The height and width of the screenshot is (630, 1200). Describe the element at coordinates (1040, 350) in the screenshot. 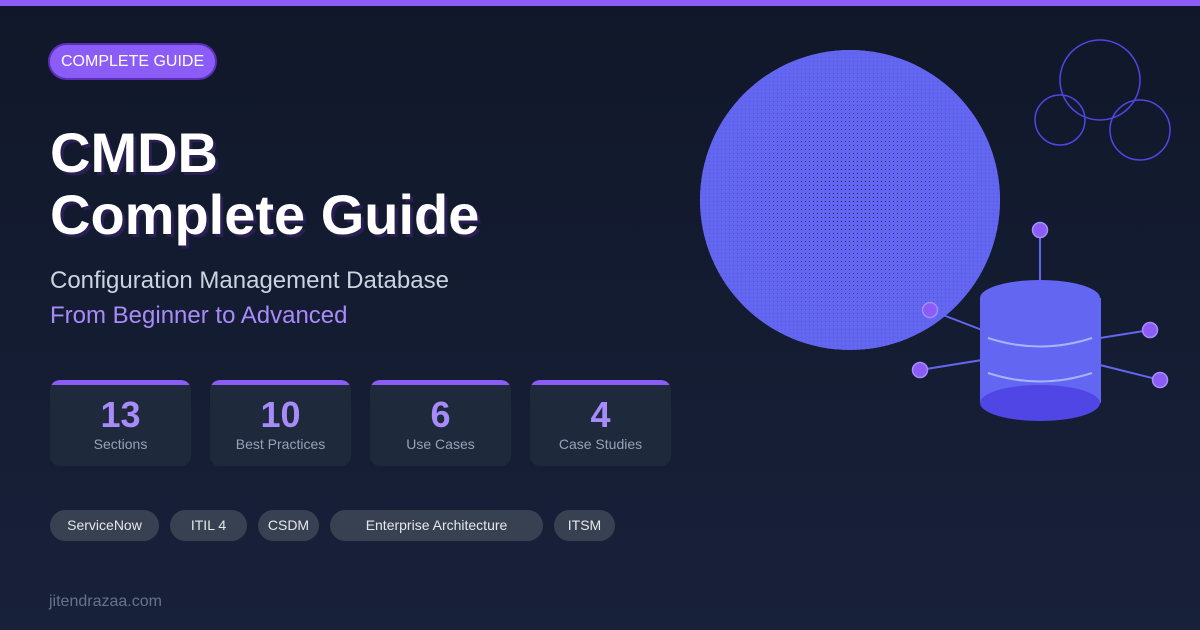

I see `database-cylinder` at that location.